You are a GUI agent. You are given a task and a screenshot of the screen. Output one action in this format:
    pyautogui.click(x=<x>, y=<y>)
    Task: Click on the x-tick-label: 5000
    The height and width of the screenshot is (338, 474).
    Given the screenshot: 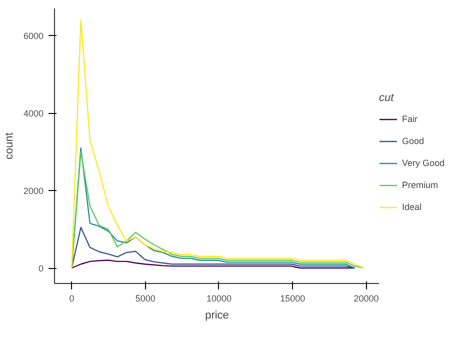 What is the action you would take?
    pyautogui.click(x=145, y=299)
    